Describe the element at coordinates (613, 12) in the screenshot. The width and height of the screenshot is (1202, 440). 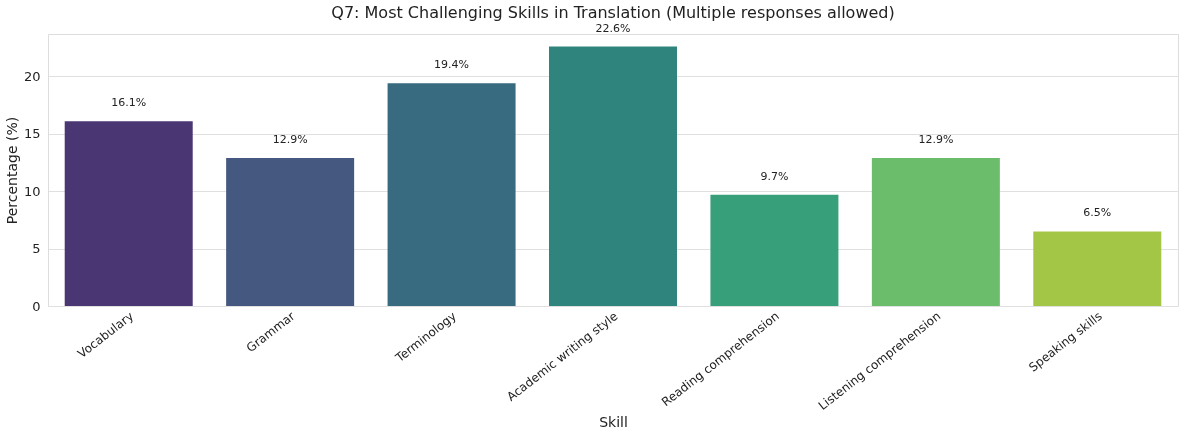
I see `chart-title: Q7: Most Challenging Skills in Translation (Multiple responses allowed)` at that location.